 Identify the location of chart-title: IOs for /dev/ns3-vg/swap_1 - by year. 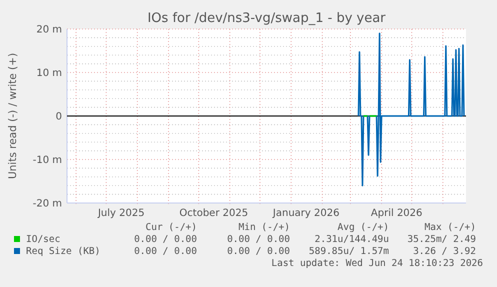
(266, 18).